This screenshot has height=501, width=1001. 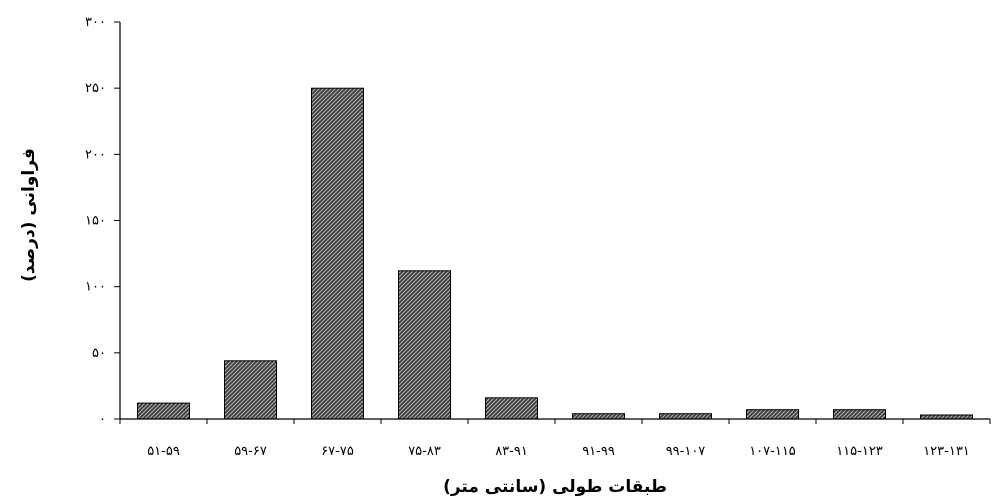 I want to click on x-tick-label: ۱۱۵-۱۲۳, so click(x=859, y=451).